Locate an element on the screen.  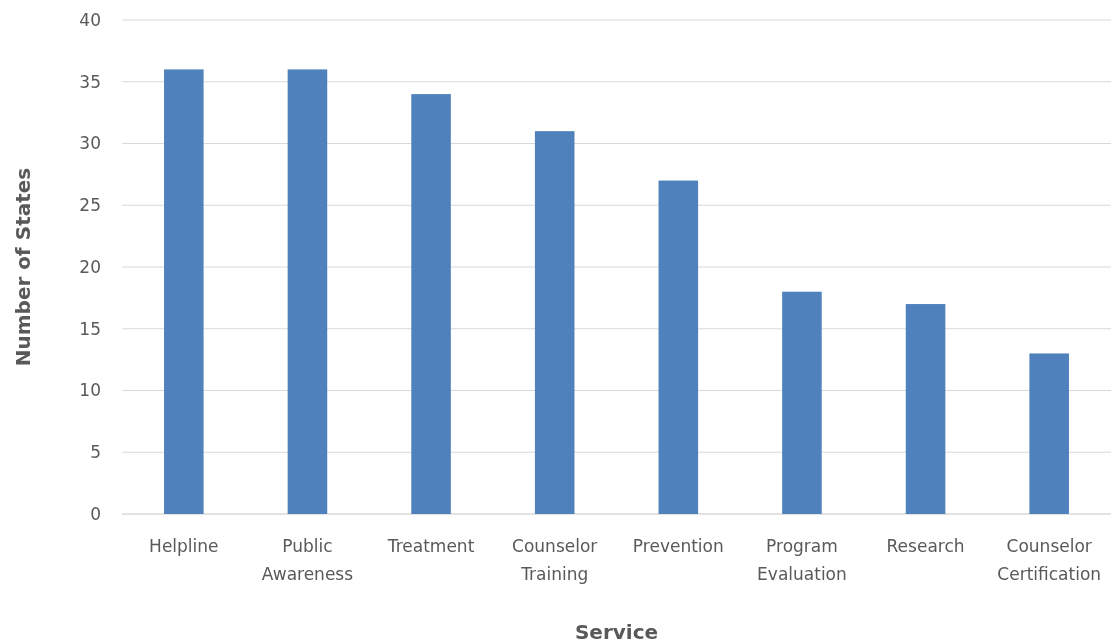
y-tick-label: 40 is located at coordinates (90, 19).